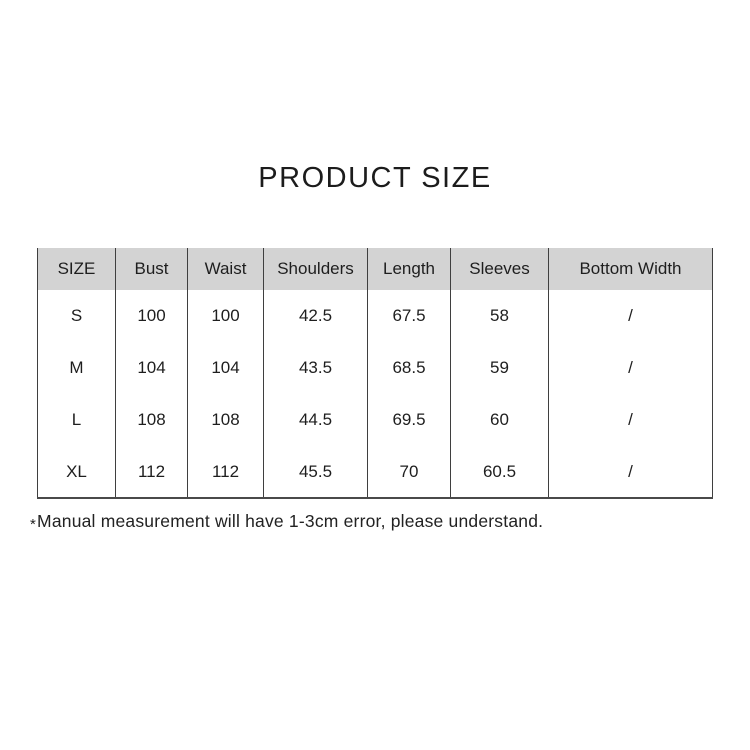 The image size is (750, 750). Describe the element at coordinates (499, 368) in the screenshot. I see `value-cell: 59` at that location.